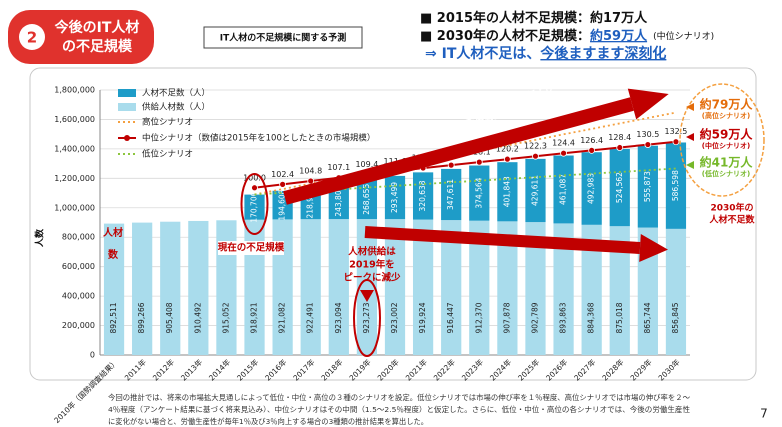 This screenshot has height=427, width=782. What do you see at coordinates (653, 248) in the screenshot?
I see `shortage-arrow-head` at bounding box center [653, 248].